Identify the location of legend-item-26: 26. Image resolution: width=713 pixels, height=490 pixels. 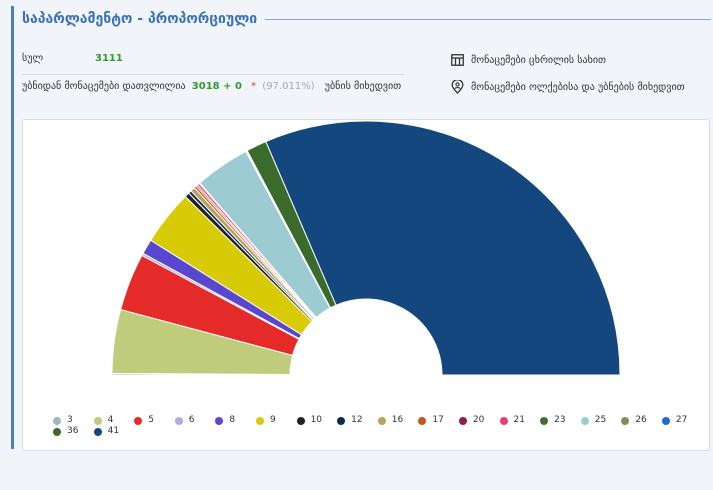
(641, 420).